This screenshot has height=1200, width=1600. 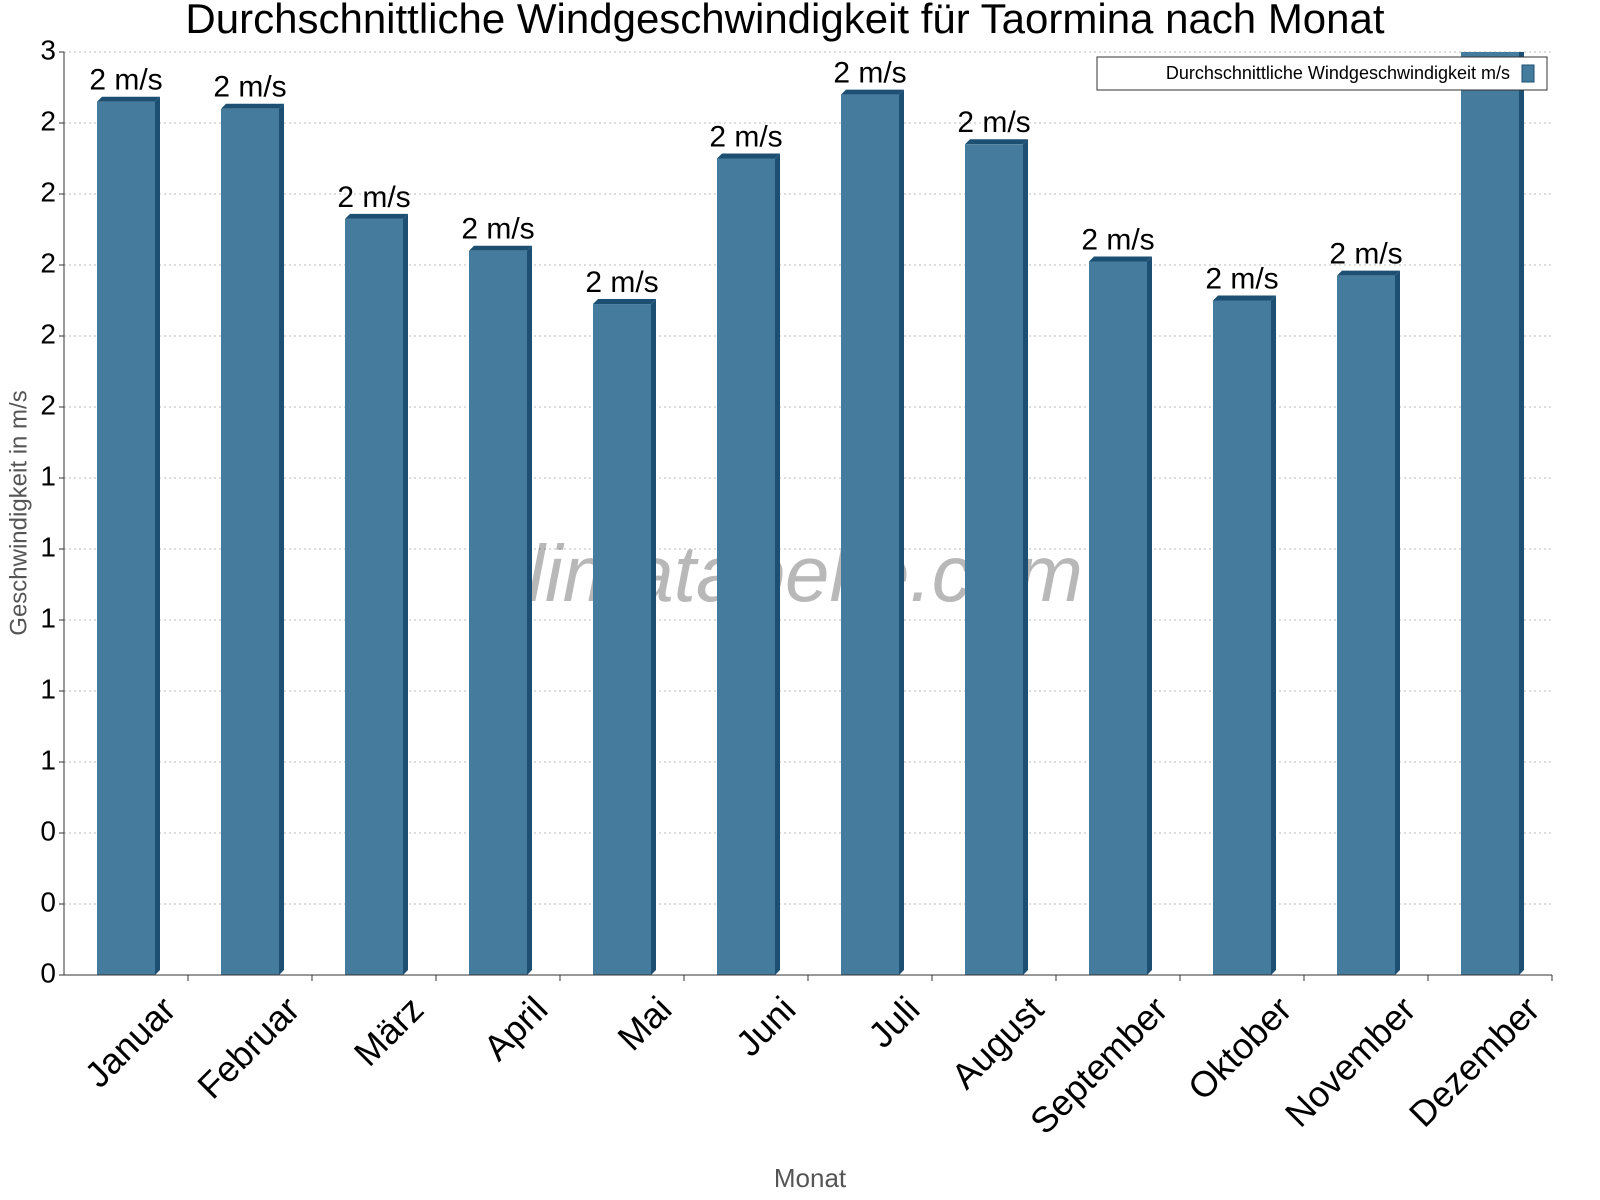 I want to click on legend-box, so click(x=1322, y=73).